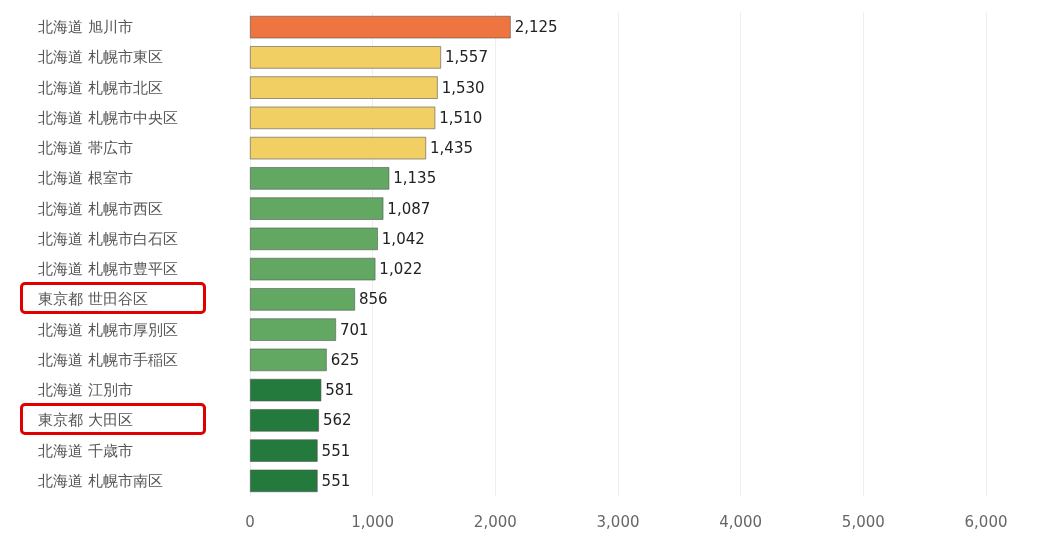 This screenshot has height=544, width=1050. What do you see at coordinates (85, 148) in the screenshot?
I see `y-tick-label: 北海道 帯広市` at bounding box center [85, 148].